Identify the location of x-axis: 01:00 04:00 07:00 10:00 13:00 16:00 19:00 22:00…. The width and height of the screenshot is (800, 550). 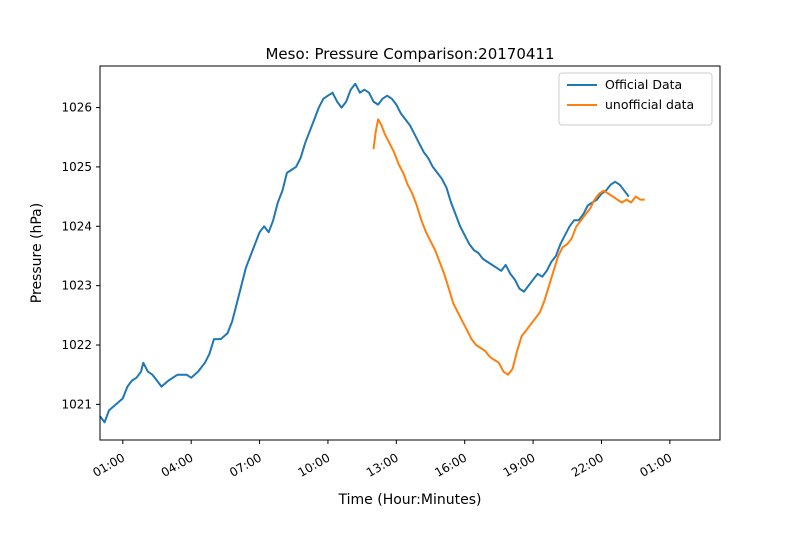
(382, 460).